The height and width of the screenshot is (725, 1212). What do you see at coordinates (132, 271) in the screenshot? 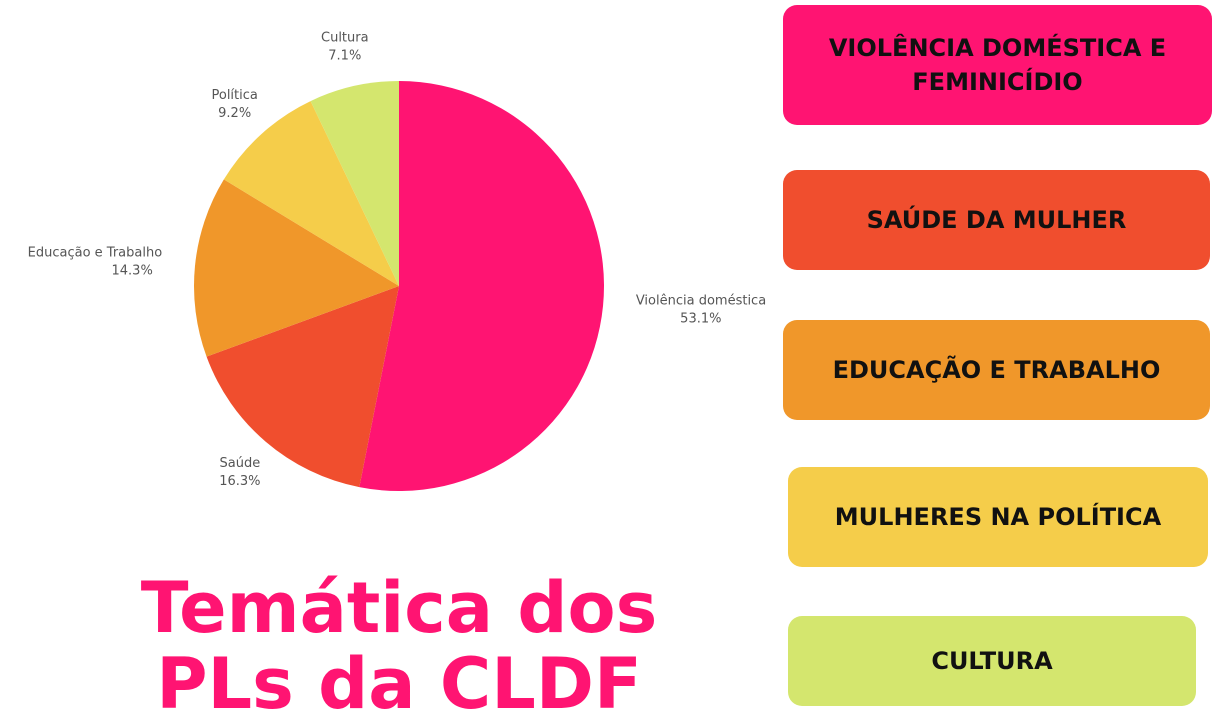
I see `slice-value-label: 14.3%` at bounding box center [132, 271].